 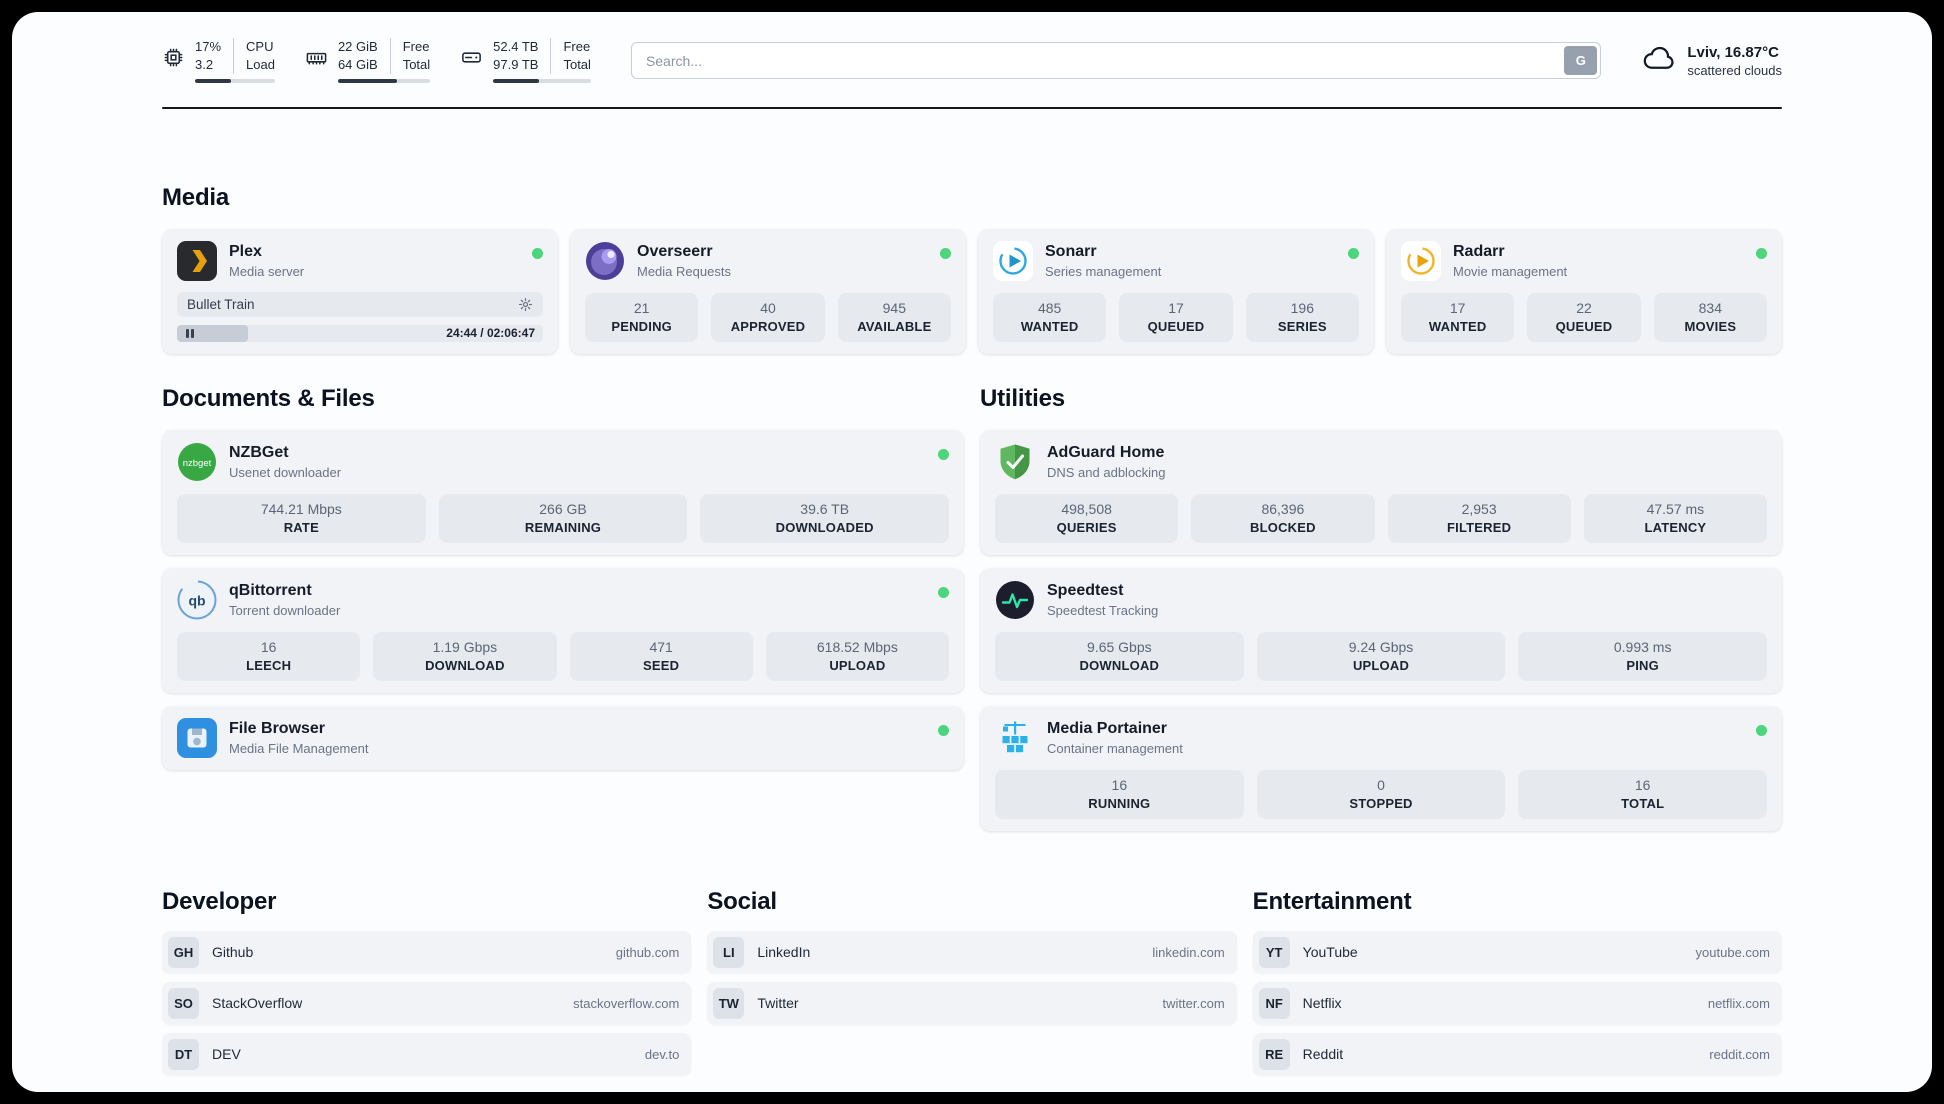 I want to click on bookmark-link: DT DEV dev.to, so click(x=427, y=1054).